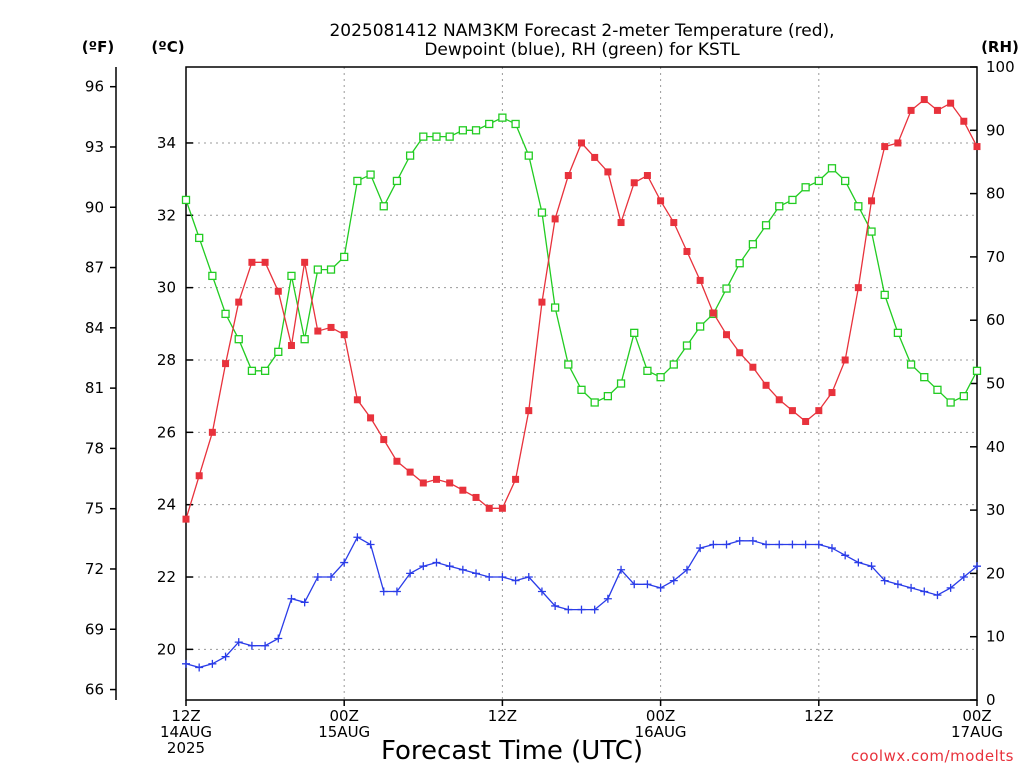 The height and width of the screenshot is (768, 1024). Describe the element at coordinates (94, 147) in the screenshot. I see `fahrenheit-tick-label: 93` at that location.